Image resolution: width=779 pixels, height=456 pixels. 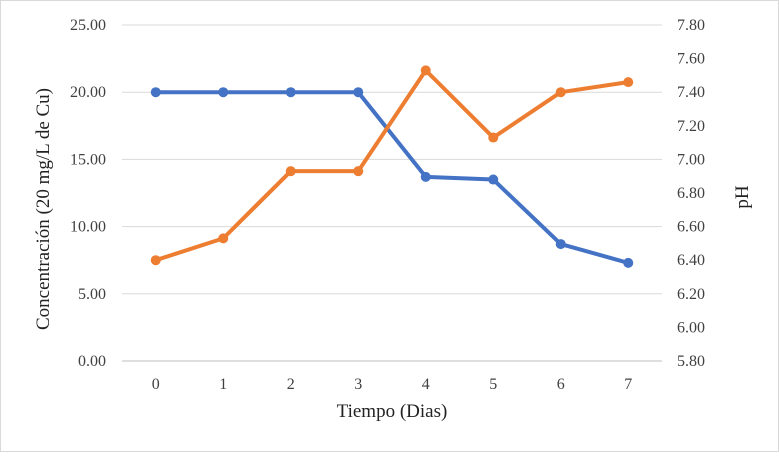 What do you see at coordinates (426, 384) in the screenshot?
I see `x-tick-label: 4` at bounding box center [426, 384].